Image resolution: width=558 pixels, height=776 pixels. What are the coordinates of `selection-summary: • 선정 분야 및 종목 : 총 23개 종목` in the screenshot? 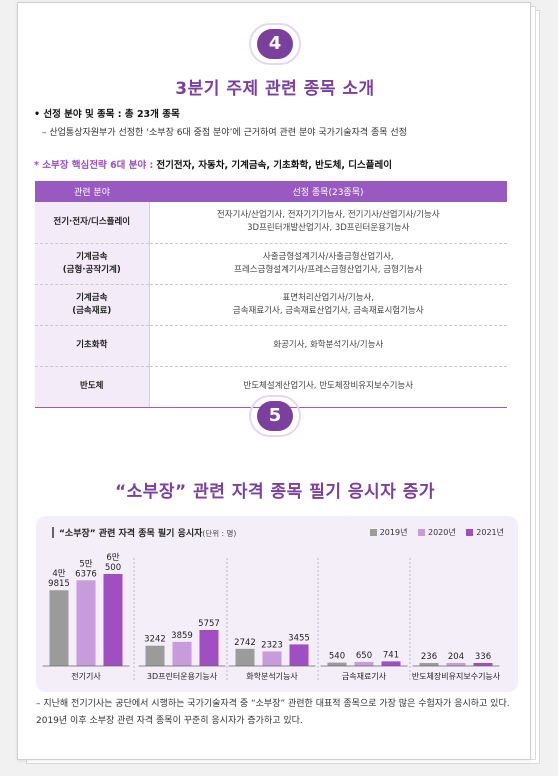 It's located at (107, 114).